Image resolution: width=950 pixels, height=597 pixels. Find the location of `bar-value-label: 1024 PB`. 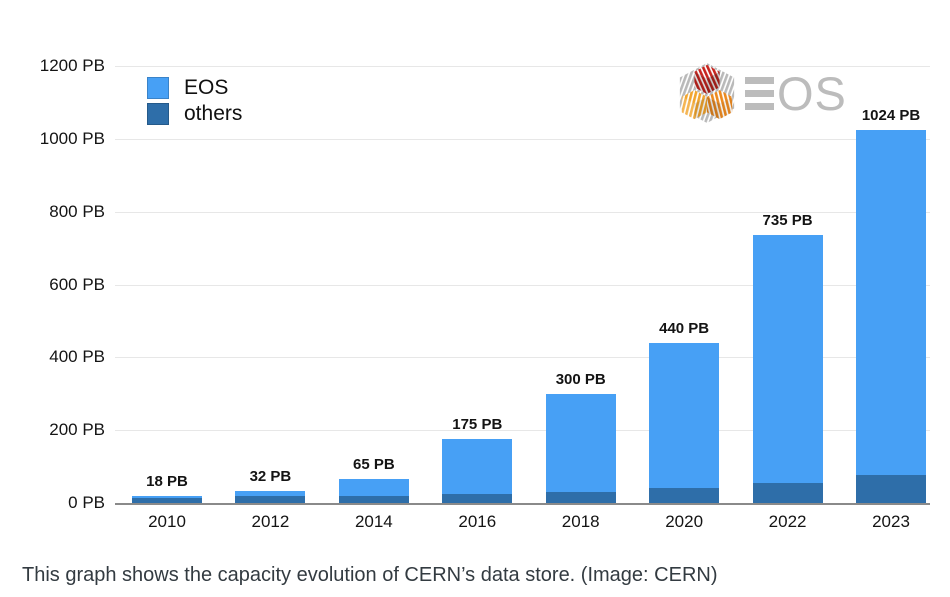

bar-value-label: 1024 PB is located at coordinates (891, 116).